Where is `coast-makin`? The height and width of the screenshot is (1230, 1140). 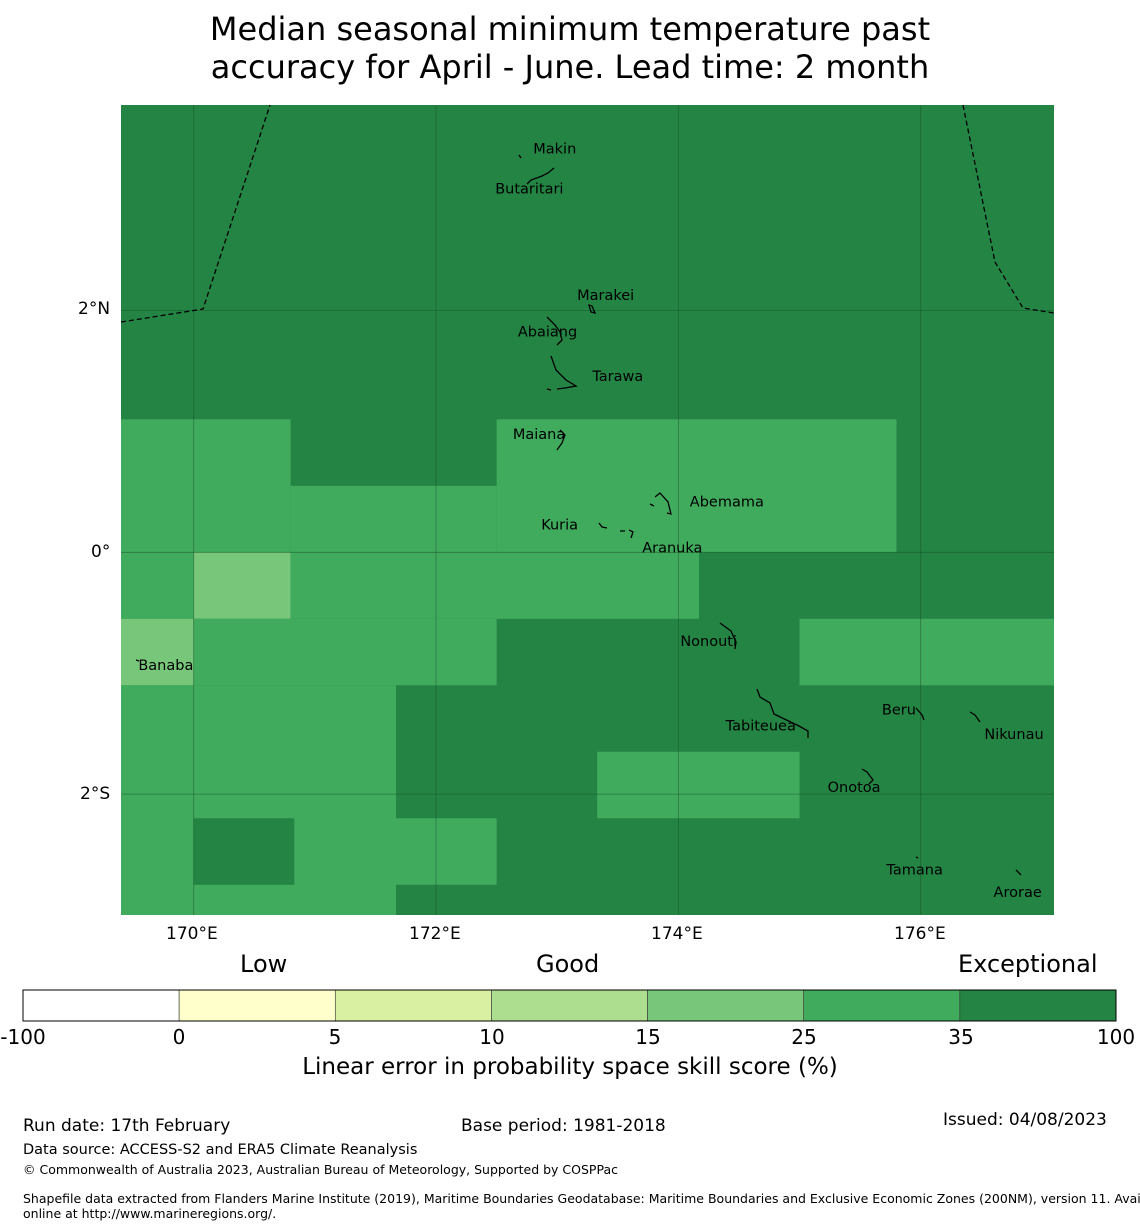 coast-makin is located at coordinates (520, 156).